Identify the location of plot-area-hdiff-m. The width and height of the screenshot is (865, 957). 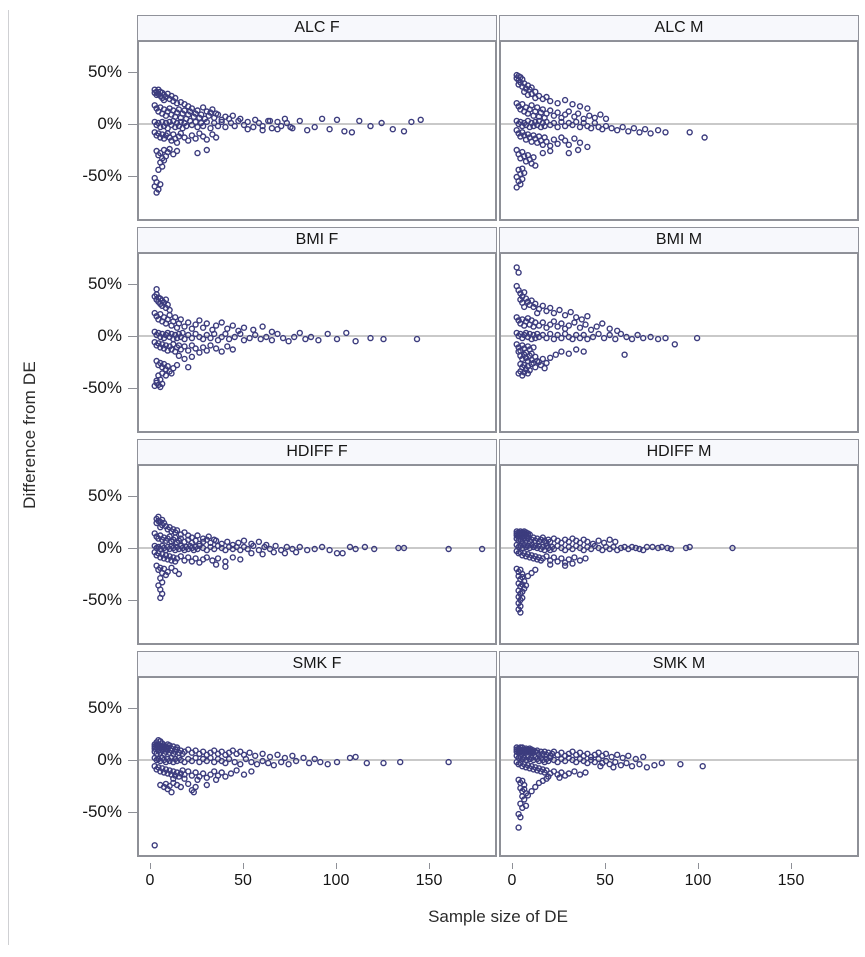
(679, 555).